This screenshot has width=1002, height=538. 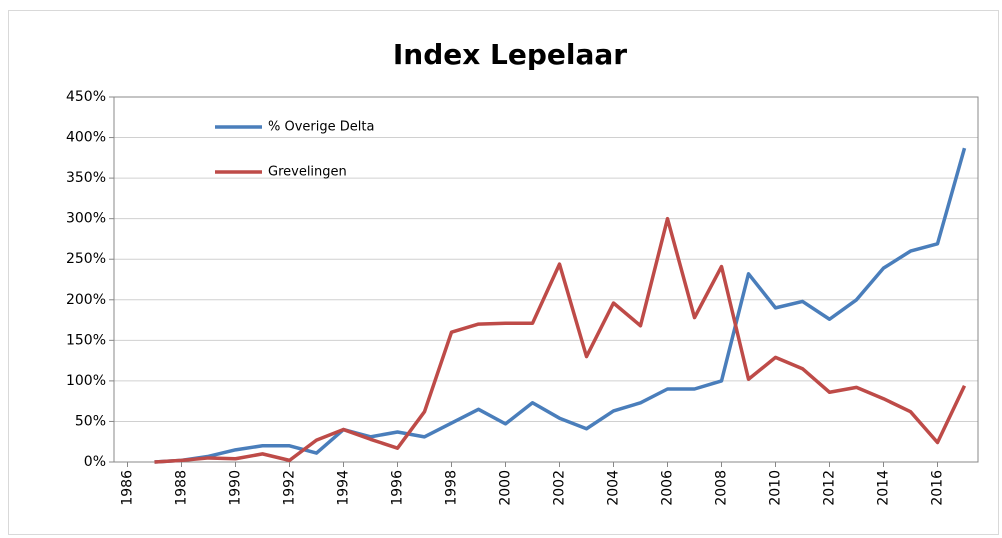 I want to click on x-tick-label: 2014, so click(x=884, y=488).